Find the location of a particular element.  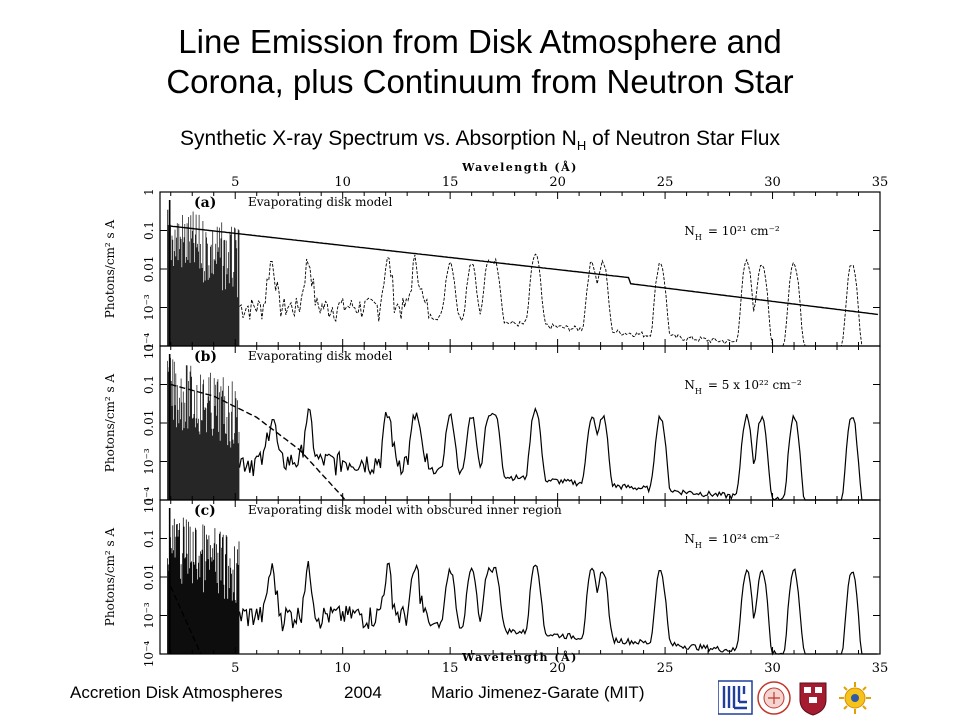

x-tick-label-top: 25 is located at coordinates (665, 182).